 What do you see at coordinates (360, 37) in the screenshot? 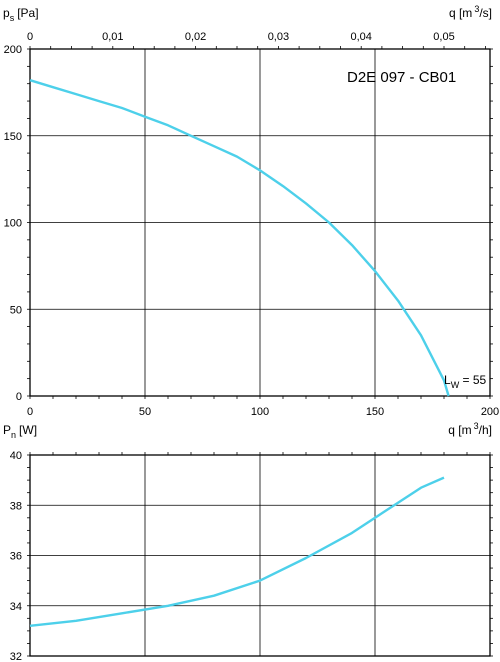
I see `secondary-x-tick-label: 0,04` at bounding box center [360, 37].